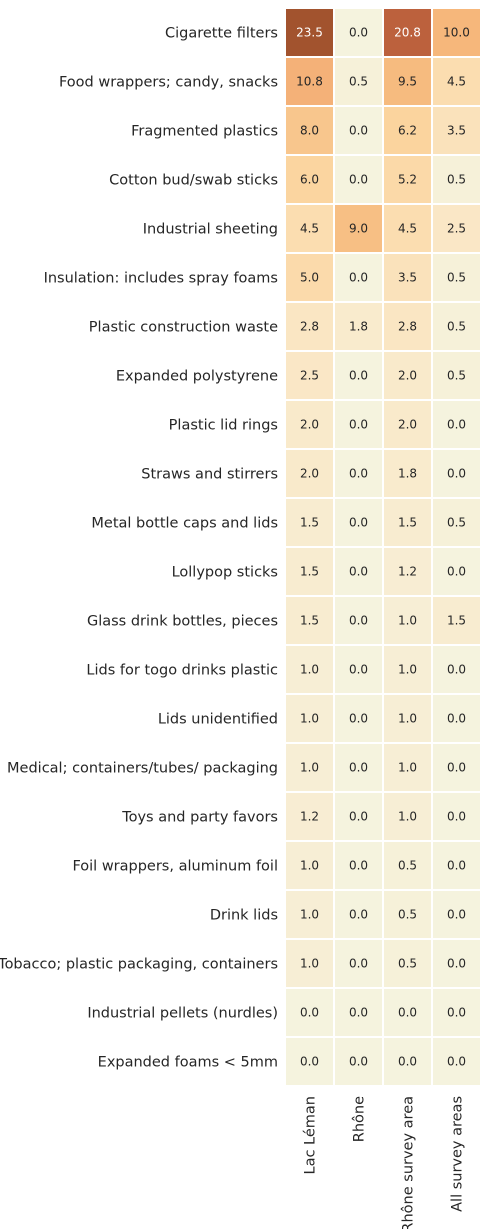  I want to click on cell-value-label: 5.2, so click(407, 180).